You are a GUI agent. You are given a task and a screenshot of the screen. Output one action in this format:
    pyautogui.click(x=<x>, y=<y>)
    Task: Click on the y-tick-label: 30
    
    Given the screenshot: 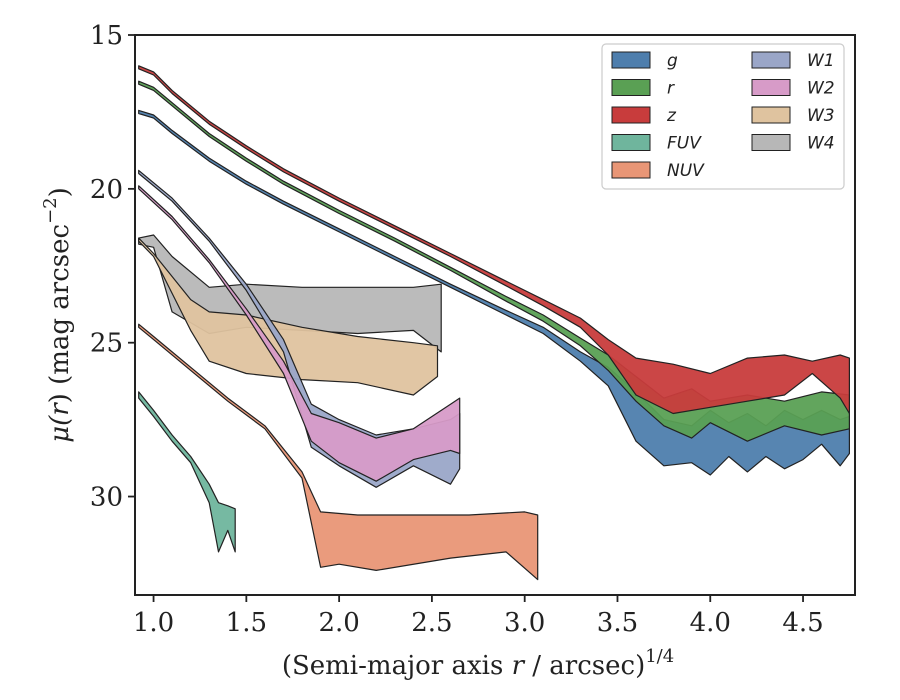 What is the action you would take?
    pyautogui.click(x=106, y=498)
    